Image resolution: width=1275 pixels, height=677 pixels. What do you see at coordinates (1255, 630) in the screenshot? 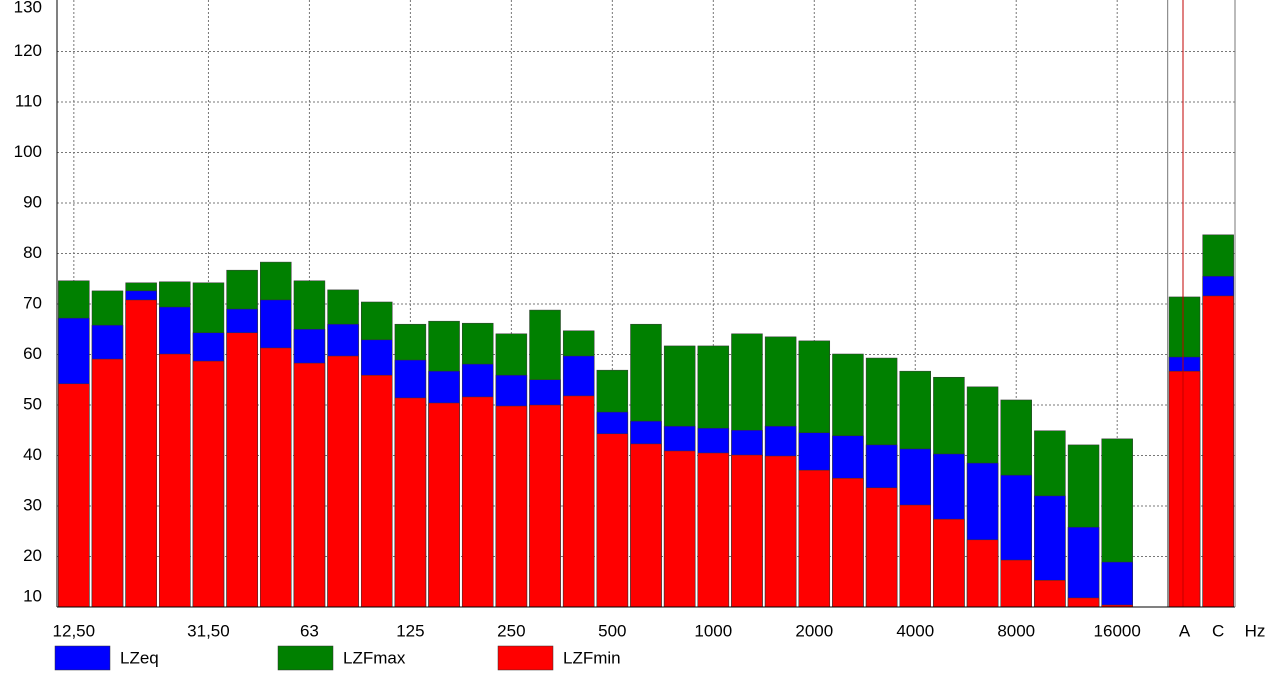
I see `x-axis-unit: Hz` at bounding box center [1255, 630].